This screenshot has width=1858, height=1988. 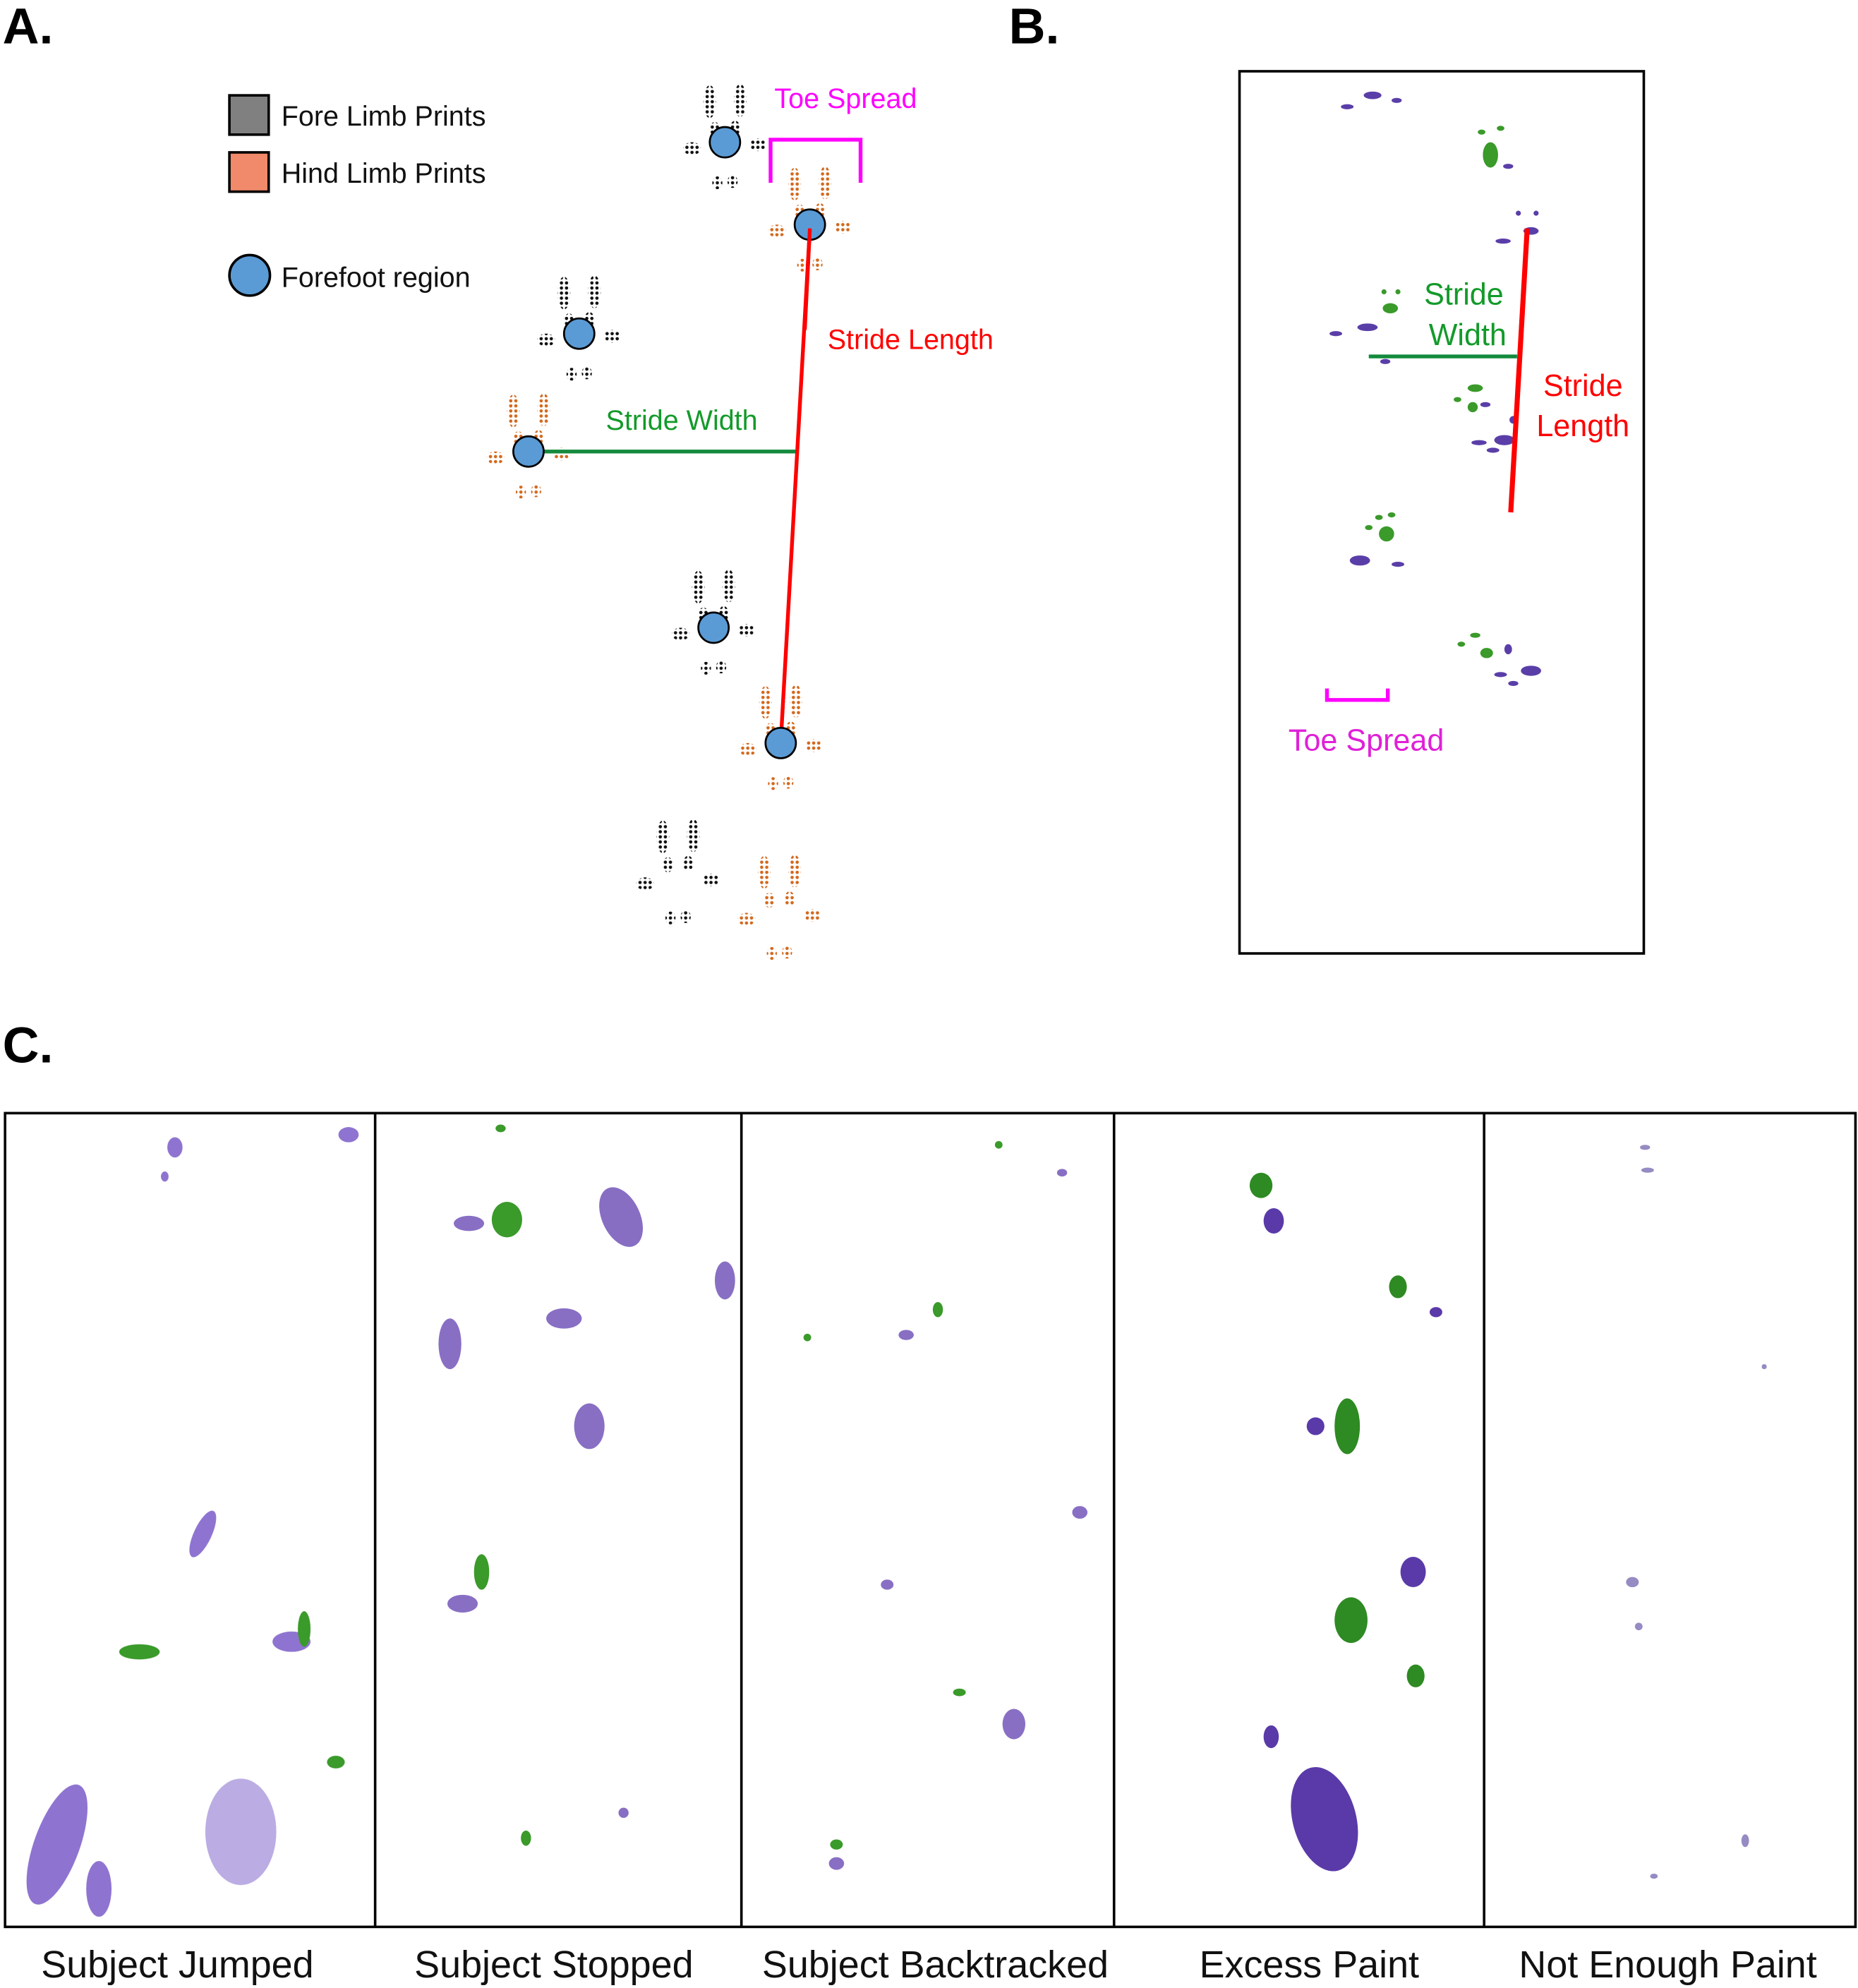 I want to click on stride-length-label: Stride Length, so click(x=911, y=340).